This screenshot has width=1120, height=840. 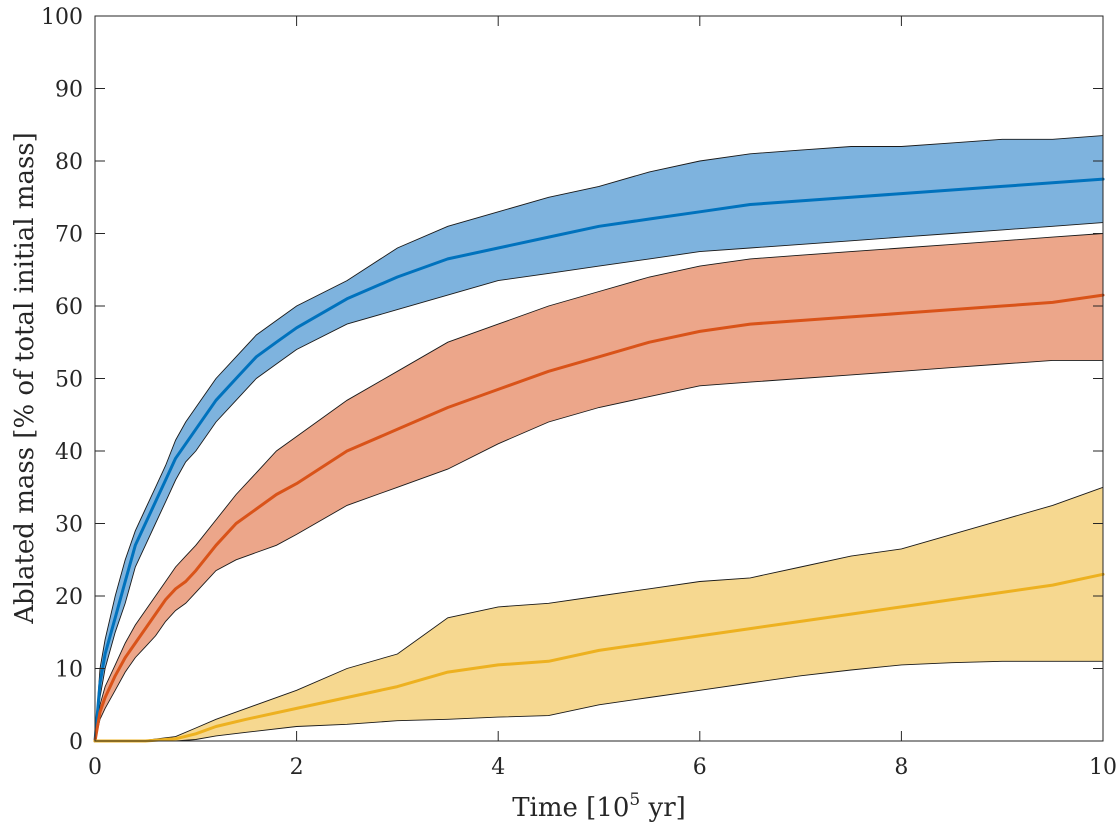 I want to click on y-tick-label: 40, so click(x=69, y=452).